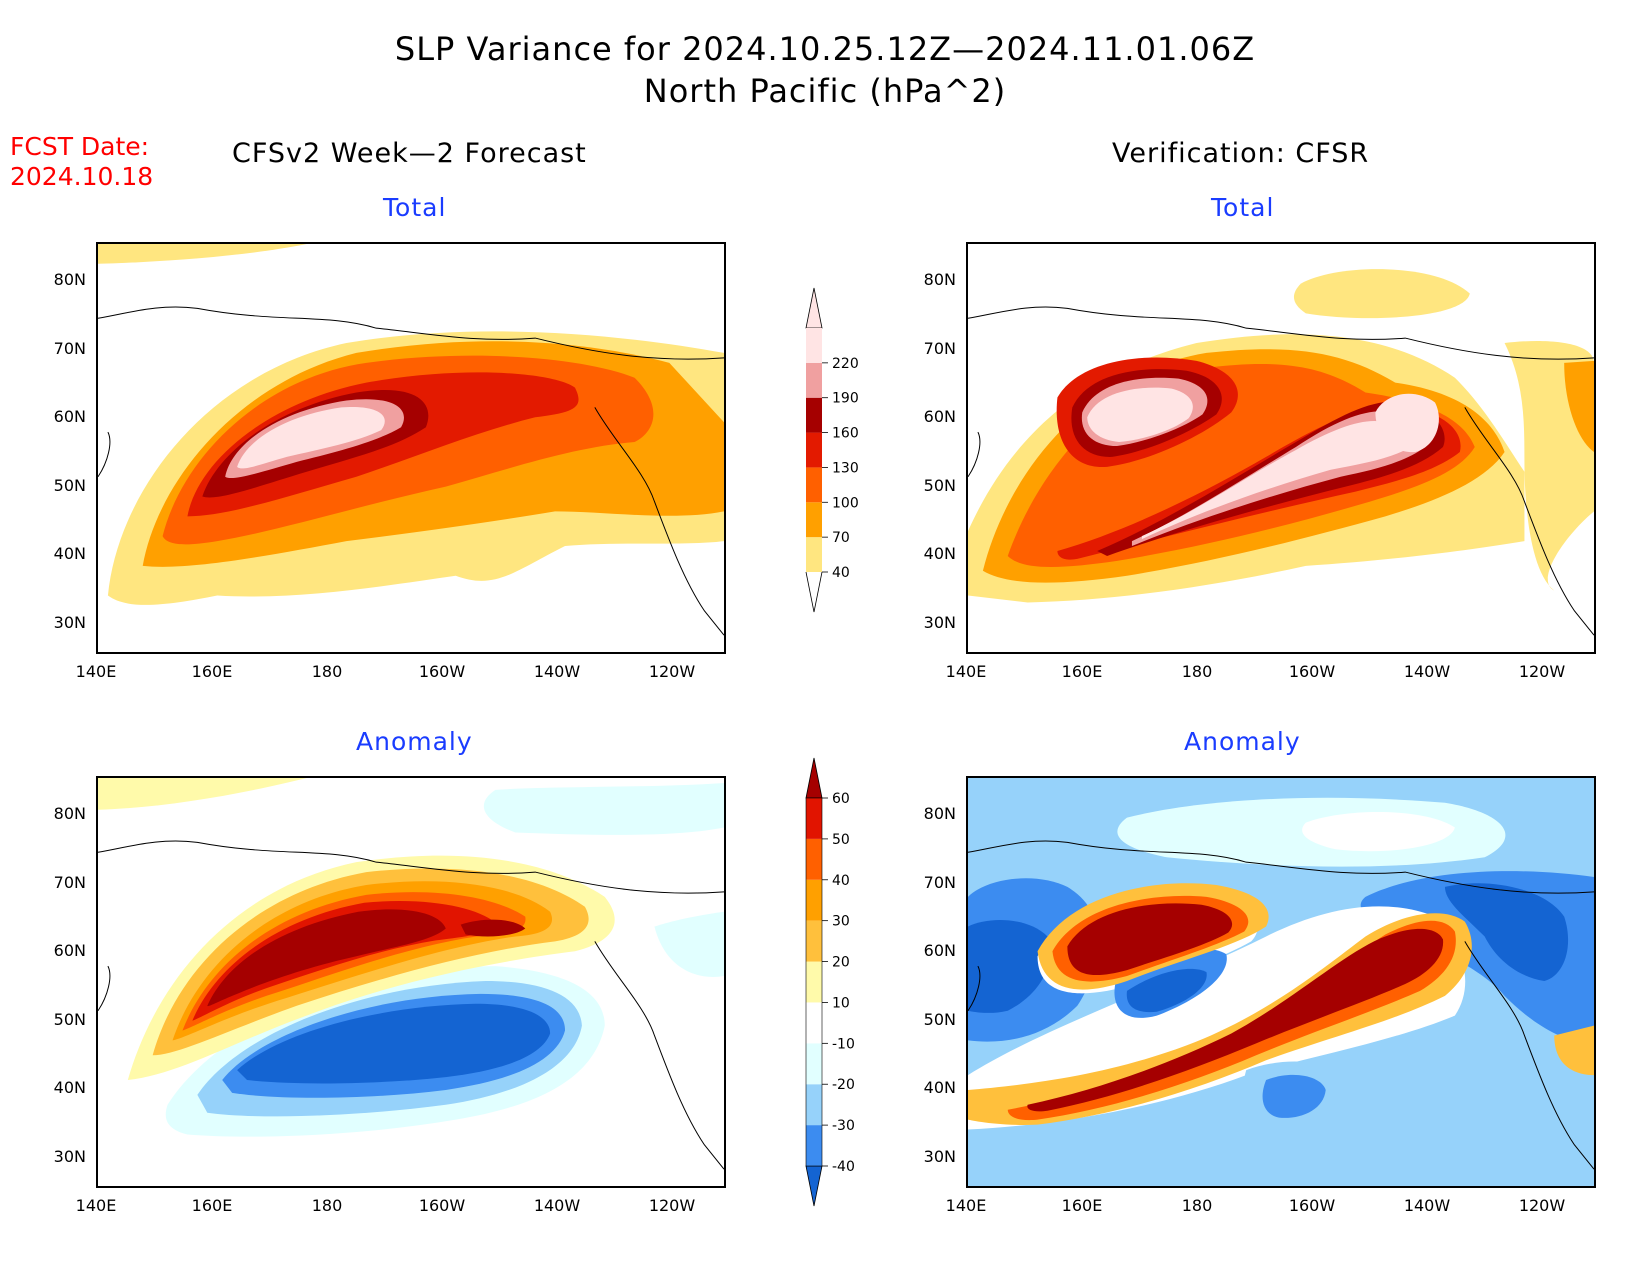 This screenshot has height=1275, width=1650. Describe the element at coordinates (845, 364) in the screenshot. I see `colorbar-total-label: 220` at that location.